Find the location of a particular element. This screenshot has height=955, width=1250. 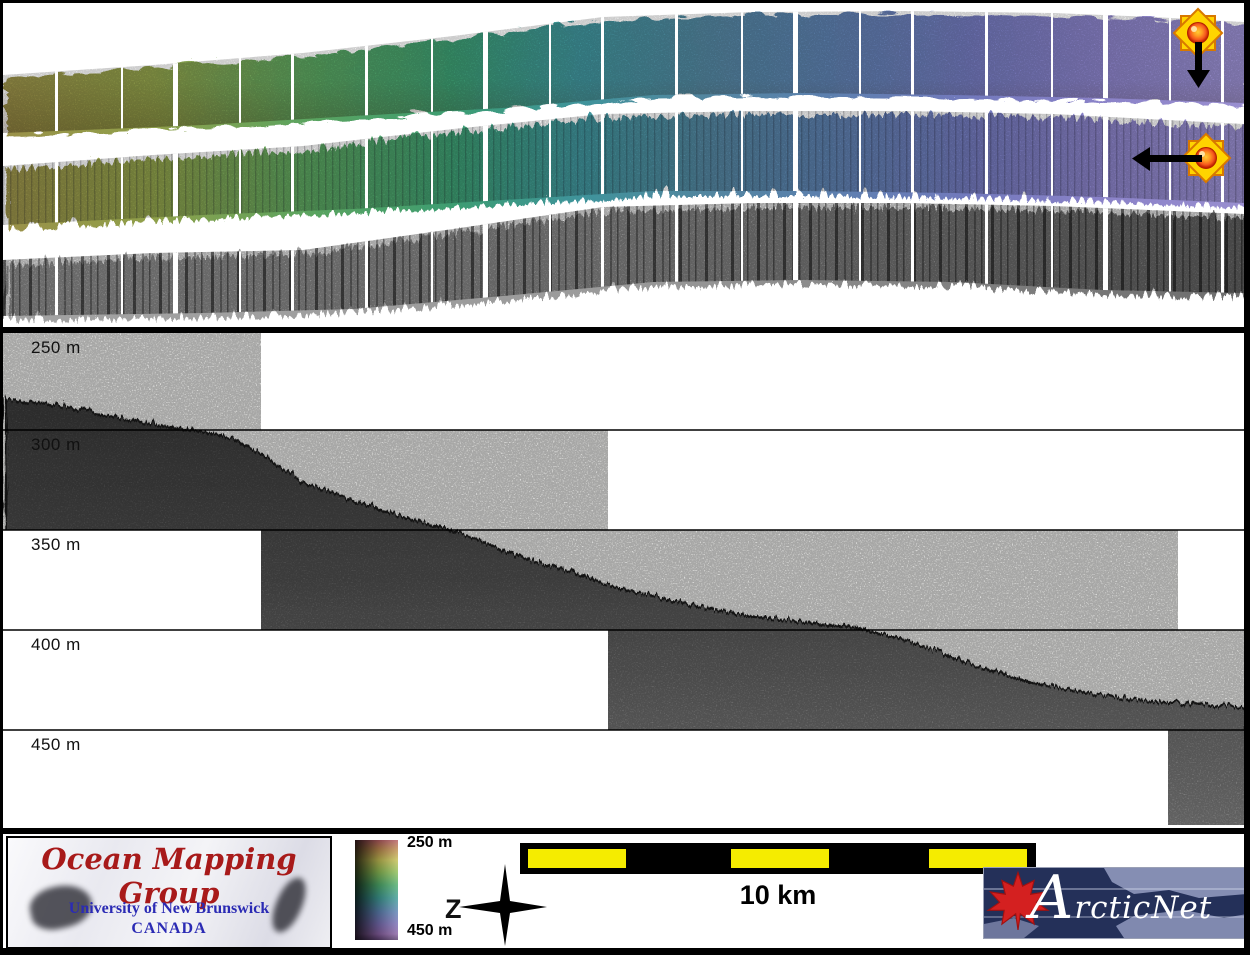

arcticnet-wordmark: ArcticNet is located at coordinates (1121, 900).